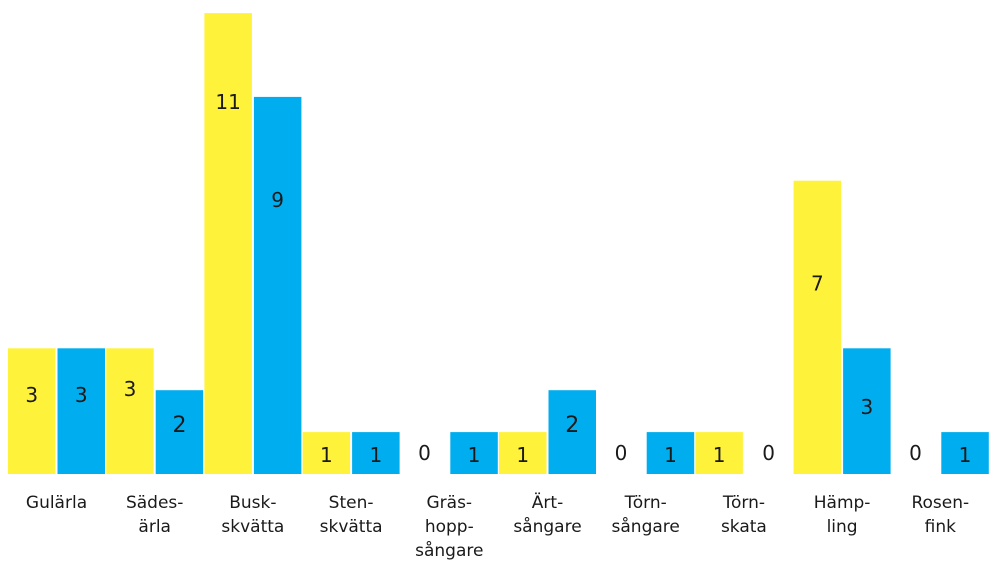 The image size is (992, 563). Describe the element at coordinates (179, 425) in the screenshot. I see `value-label-blue-1: 2` at that location.